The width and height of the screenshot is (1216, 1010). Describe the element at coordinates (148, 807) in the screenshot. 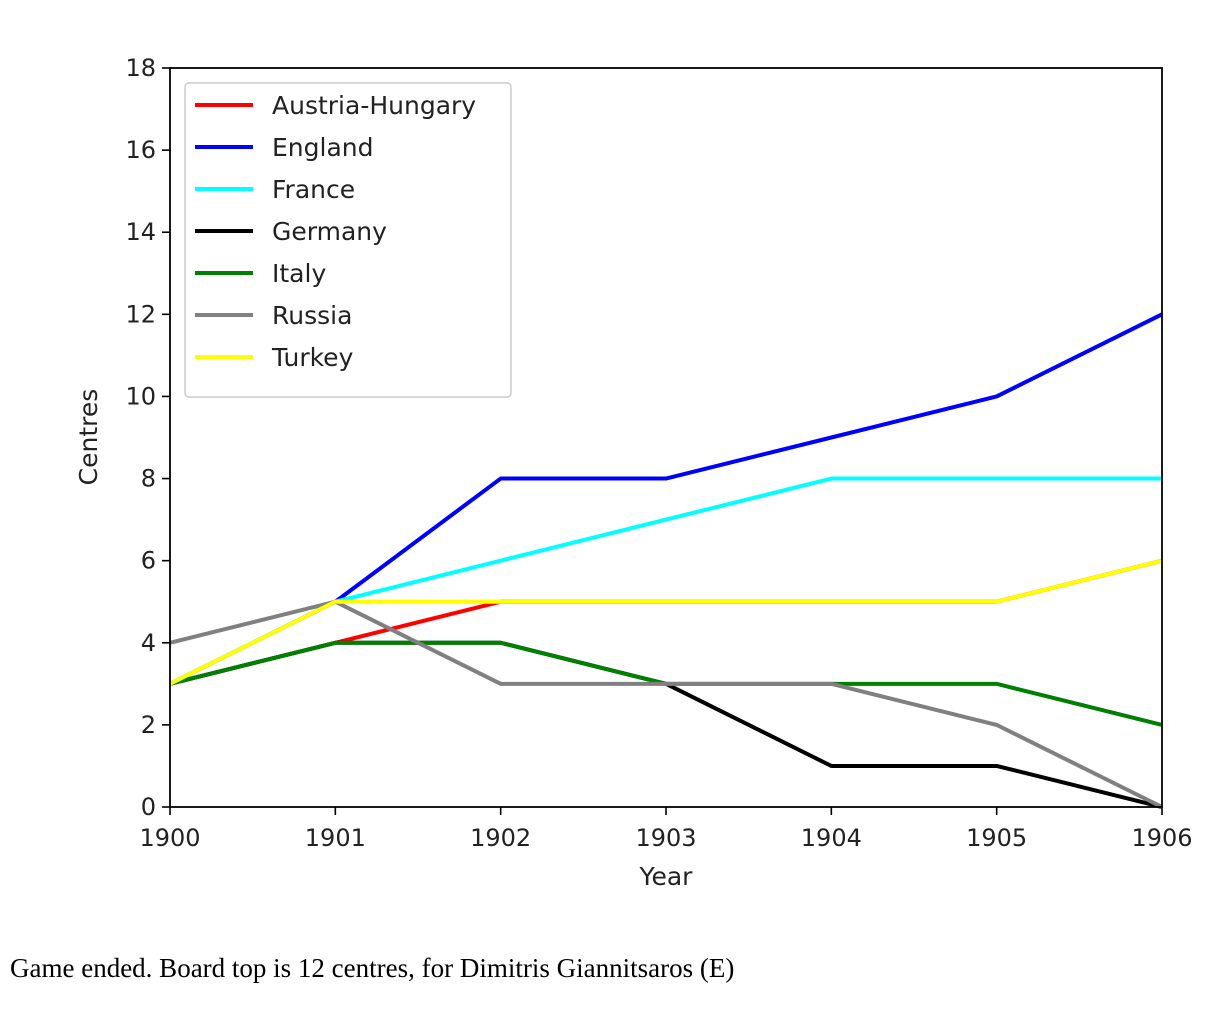

I see `y-tick-label: 0` at that location.